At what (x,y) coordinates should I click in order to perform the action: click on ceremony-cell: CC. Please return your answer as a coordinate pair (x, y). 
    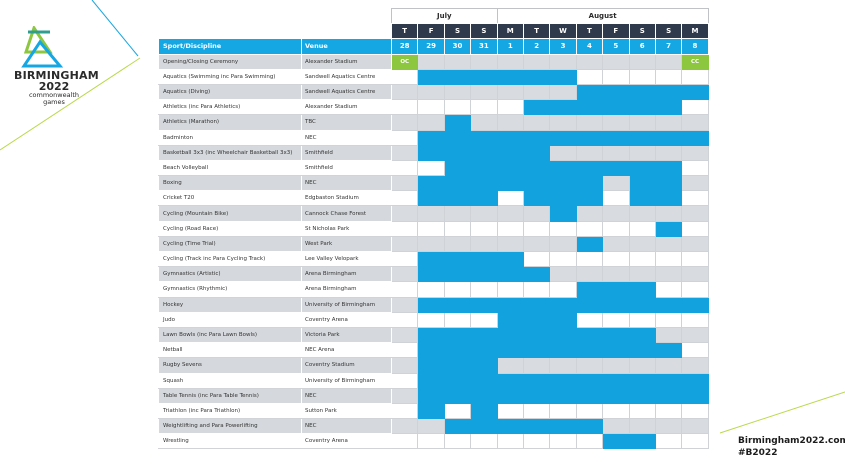
    Looking at the image, I should click on (695, 61).